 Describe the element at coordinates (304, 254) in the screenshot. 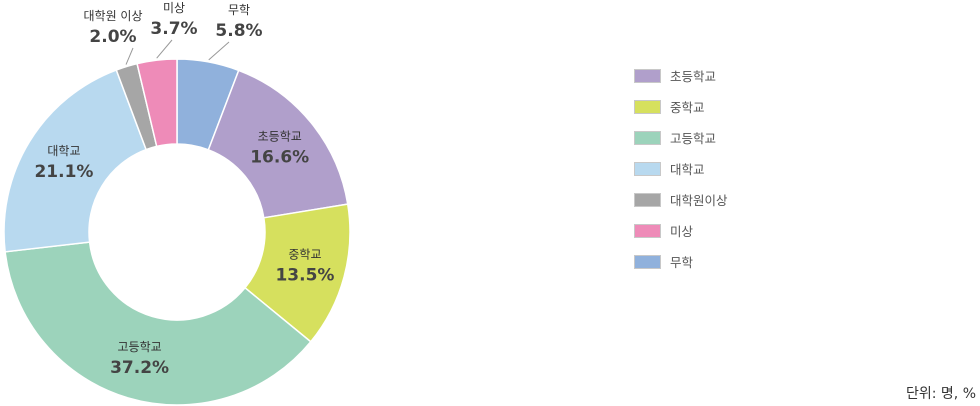

I see `slice-category-label: 중학교` at that location.